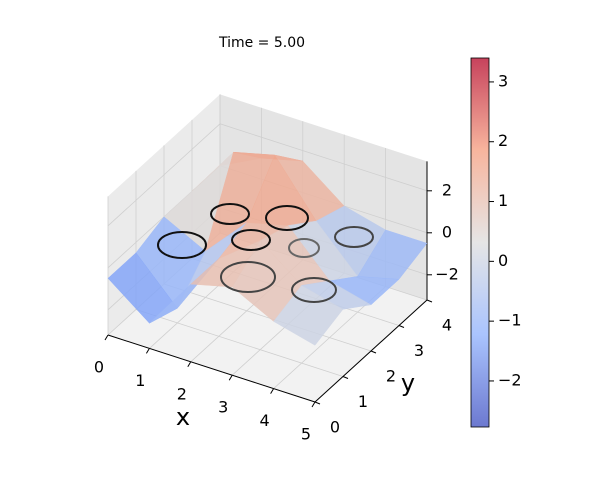  I want to click on colorbar-frame, so click(480, 242).